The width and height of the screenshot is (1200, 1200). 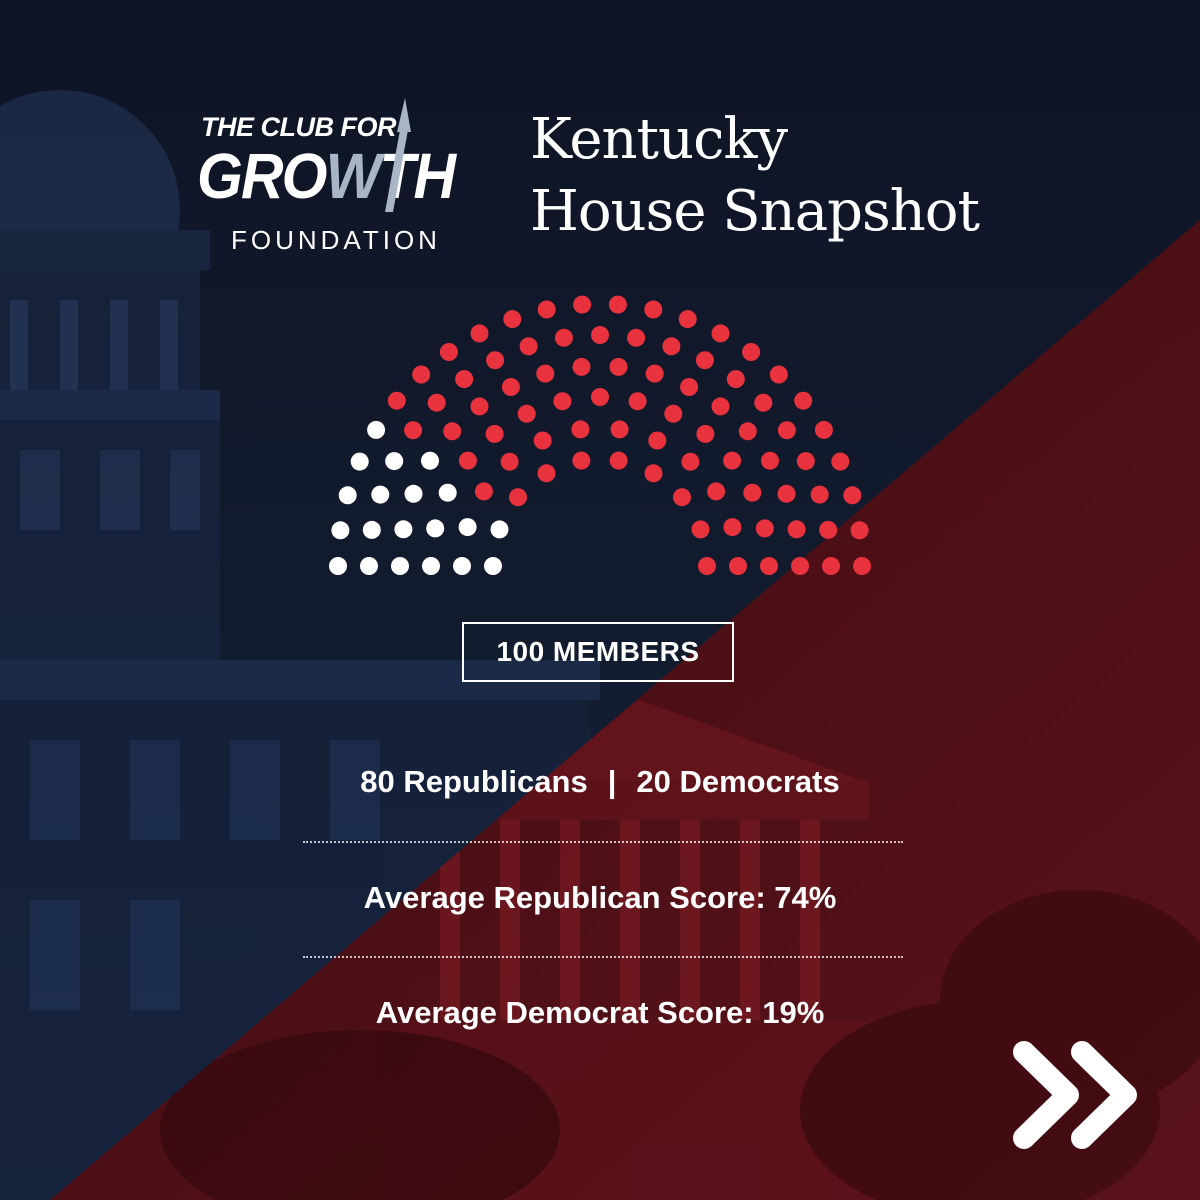 I want to click on avg-democrat-score: Average Democrat Score: 19%, so click(x=600, y=1012).